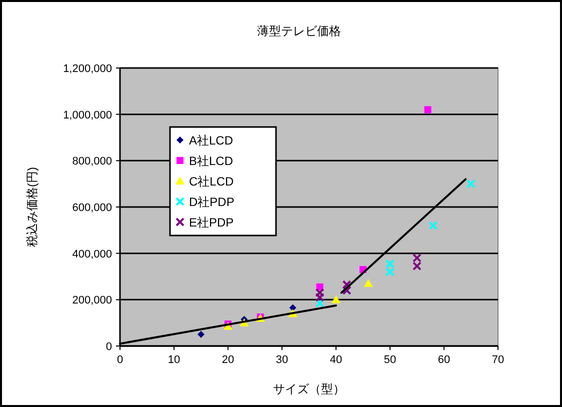 The image size is (562, 407). Describe the element at coordinates (92, 208) in the screenshot. I see `y-tick-label: 600,000` at that location.